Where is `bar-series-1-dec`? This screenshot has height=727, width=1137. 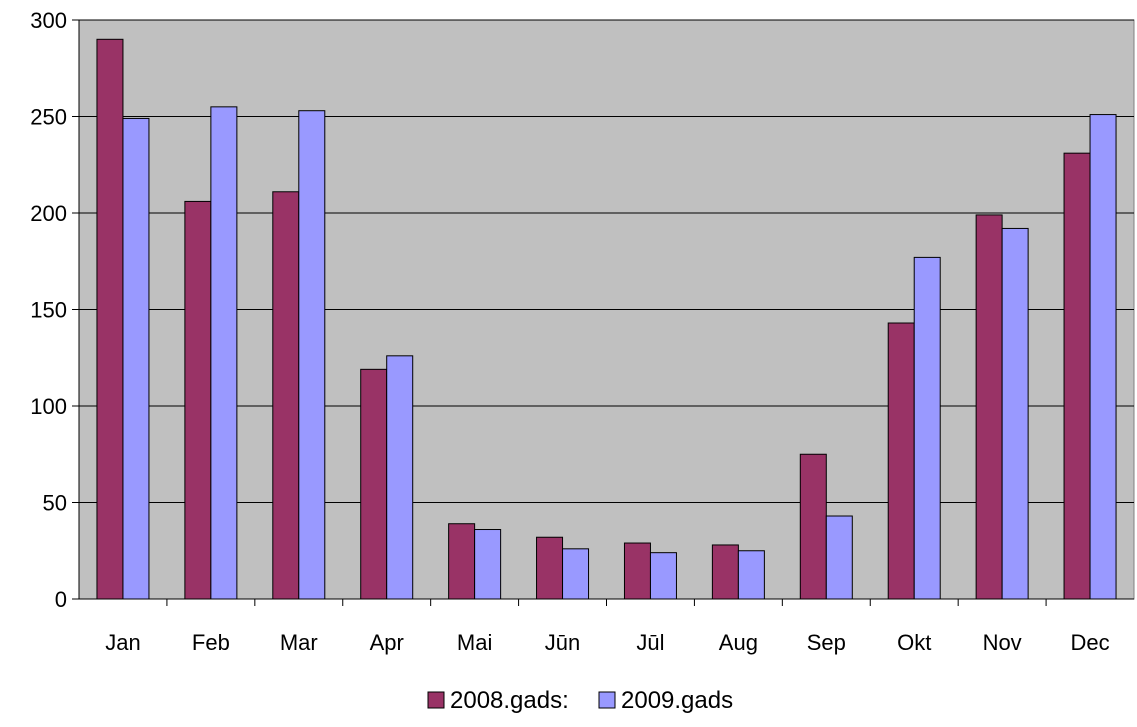 bar-series-1-dec is located at coordinates (1077, 376).